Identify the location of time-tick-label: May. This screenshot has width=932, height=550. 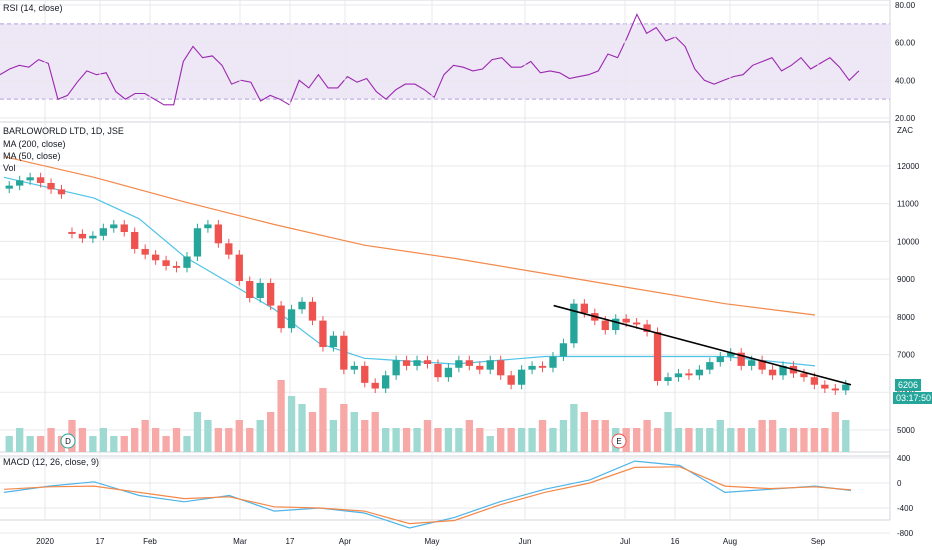
(431, 541).